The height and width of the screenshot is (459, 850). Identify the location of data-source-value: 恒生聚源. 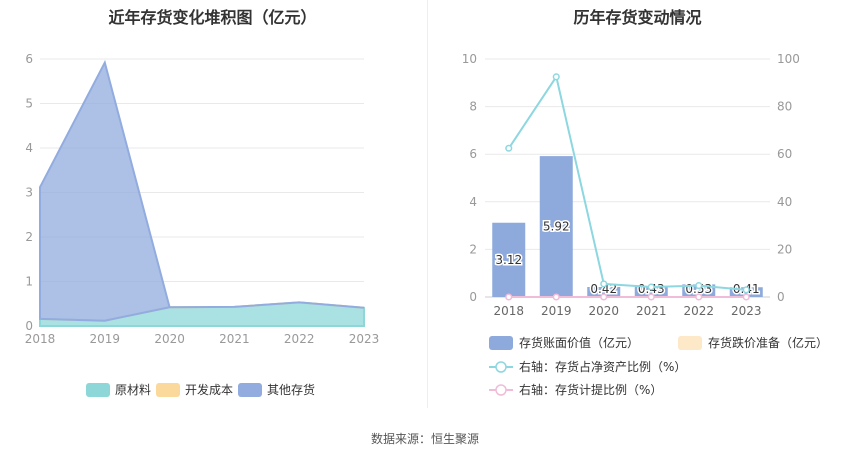
(455, 439).